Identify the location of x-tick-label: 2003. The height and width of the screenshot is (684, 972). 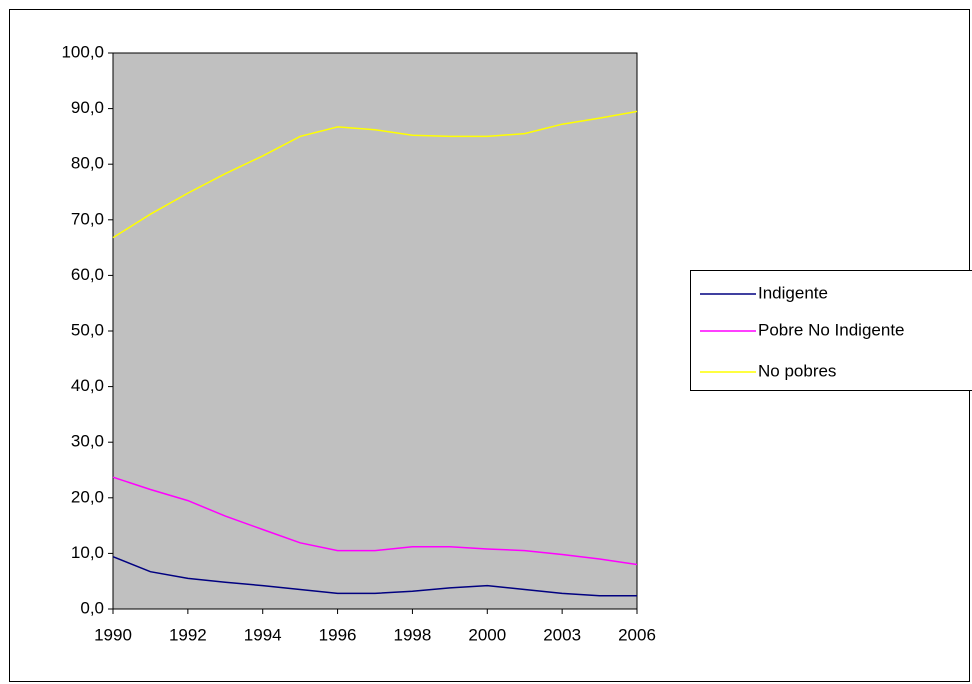
(562, 634).